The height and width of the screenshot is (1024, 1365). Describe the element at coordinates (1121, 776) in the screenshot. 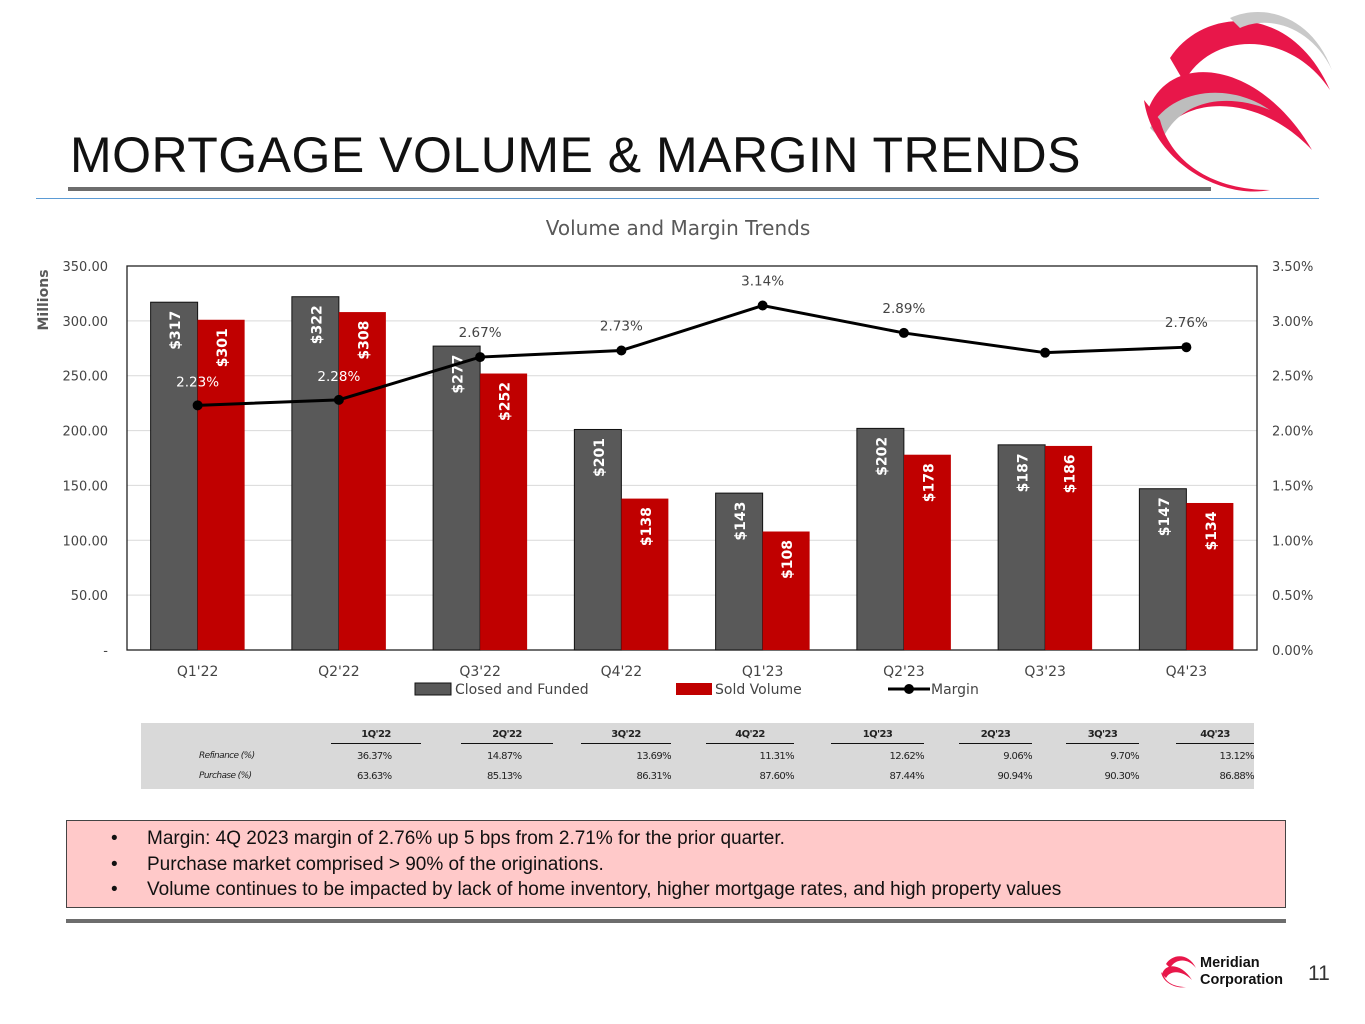

I see `mix-value-cell: 90.30%` at that location.